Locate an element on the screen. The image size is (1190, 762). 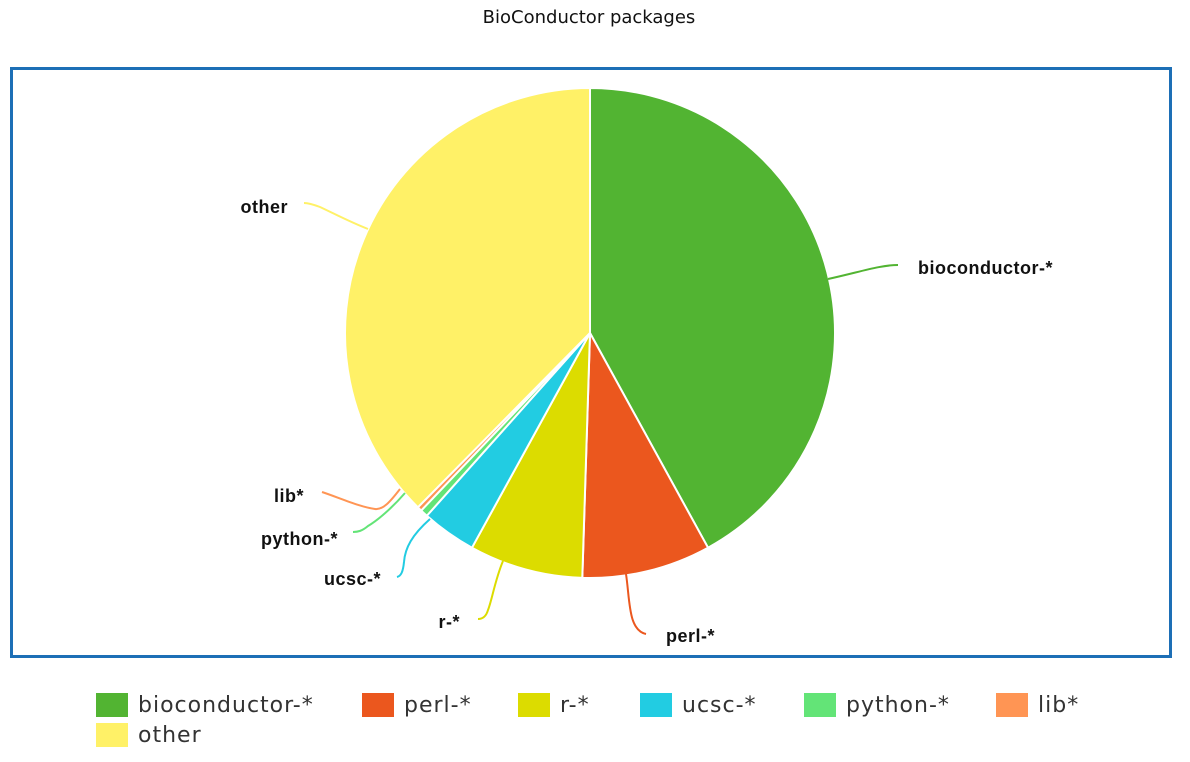
pie-slice-bioconductor is located at coordinates (712, 318).